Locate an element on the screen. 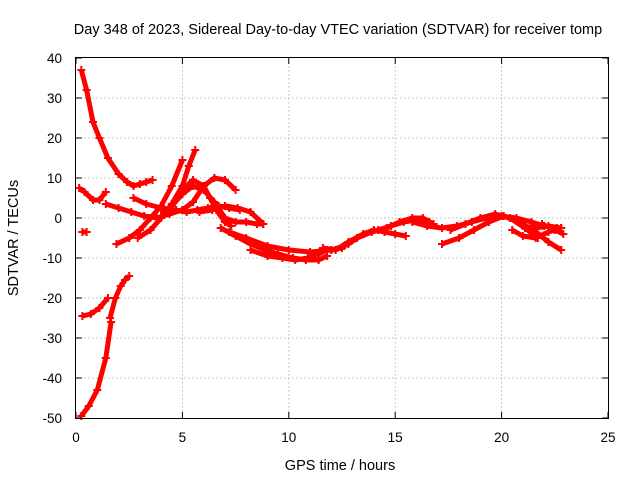  y-tick-label: 20 is located at coordinates (54, 138).